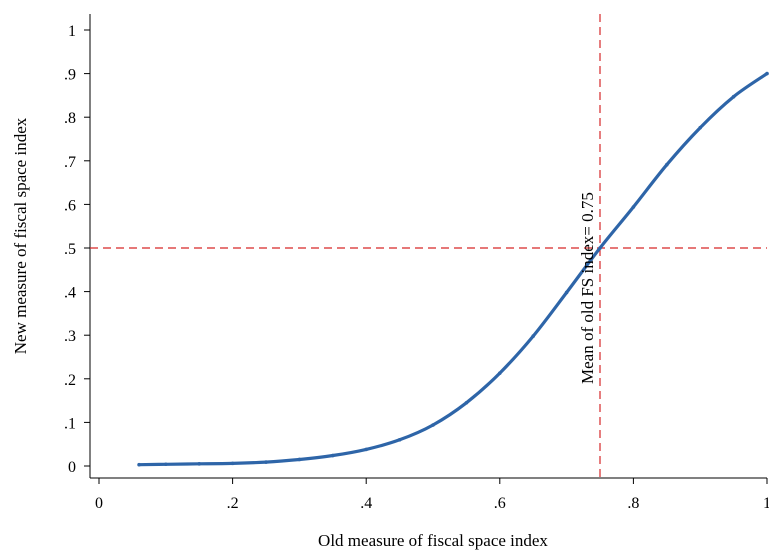 The height and width of the screenshot is (554, 769). What do you see at coordinates (72, 31) in the screenshot?
I see `y-tick-label: 1` at bounding box center [72, 31].